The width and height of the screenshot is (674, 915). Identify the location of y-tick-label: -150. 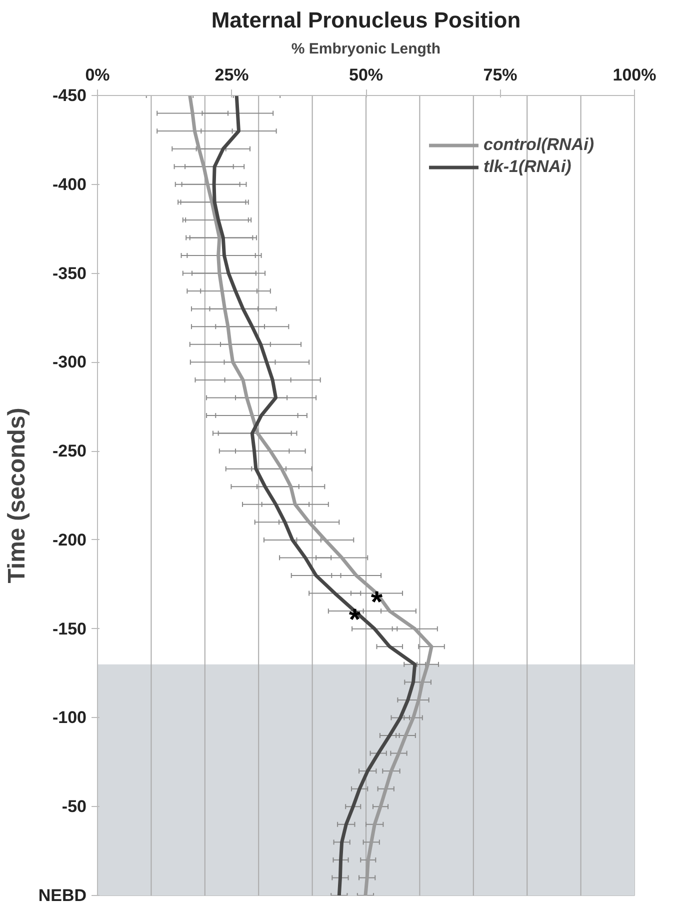
(69, 628).